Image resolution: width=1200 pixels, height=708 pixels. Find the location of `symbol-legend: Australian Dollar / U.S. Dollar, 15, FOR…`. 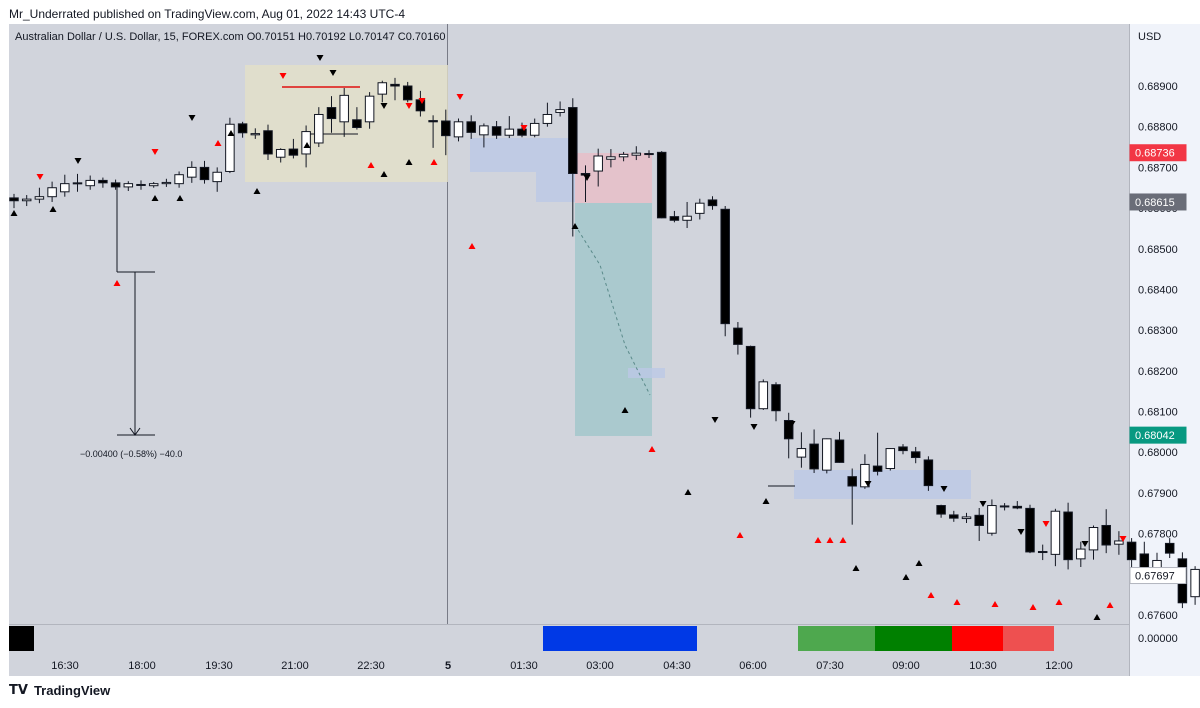

symbol-legend: Australian Dollar / U.S. Dollar, 15, FOR… is located at coordinates (230, 37).